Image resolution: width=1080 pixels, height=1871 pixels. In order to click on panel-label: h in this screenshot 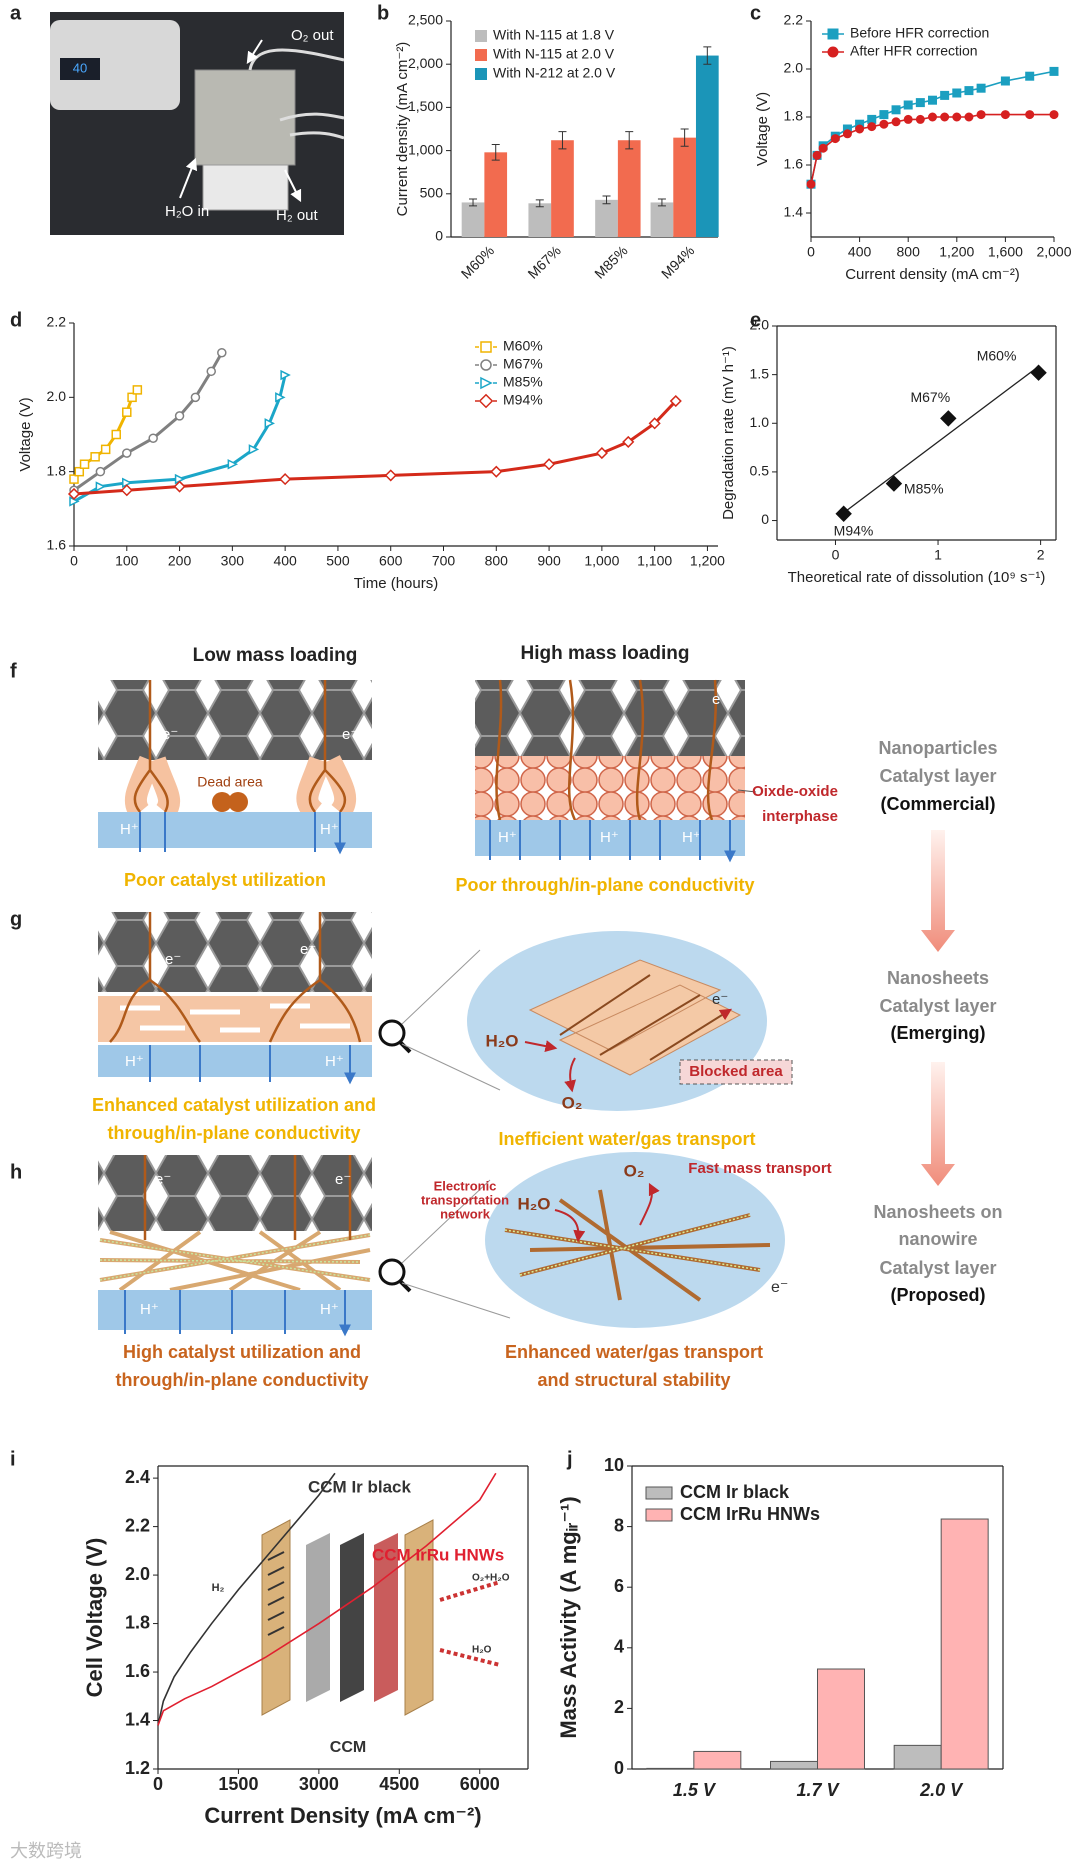, I will do `click(16, 1172)`.